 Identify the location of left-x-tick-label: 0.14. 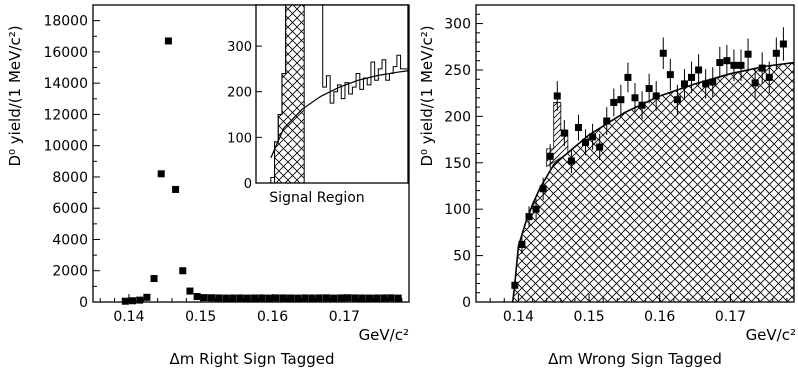
(128, 317).